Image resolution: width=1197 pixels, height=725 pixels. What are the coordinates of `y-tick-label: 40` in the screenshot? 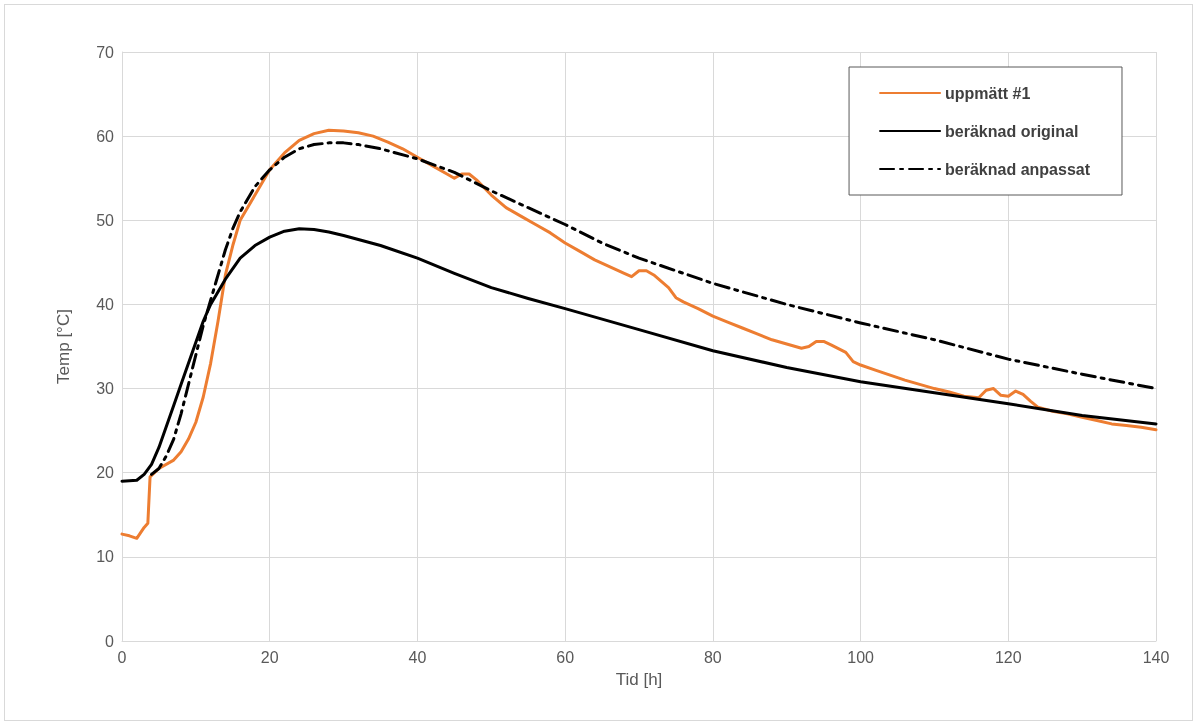 It's located at (105, 304).